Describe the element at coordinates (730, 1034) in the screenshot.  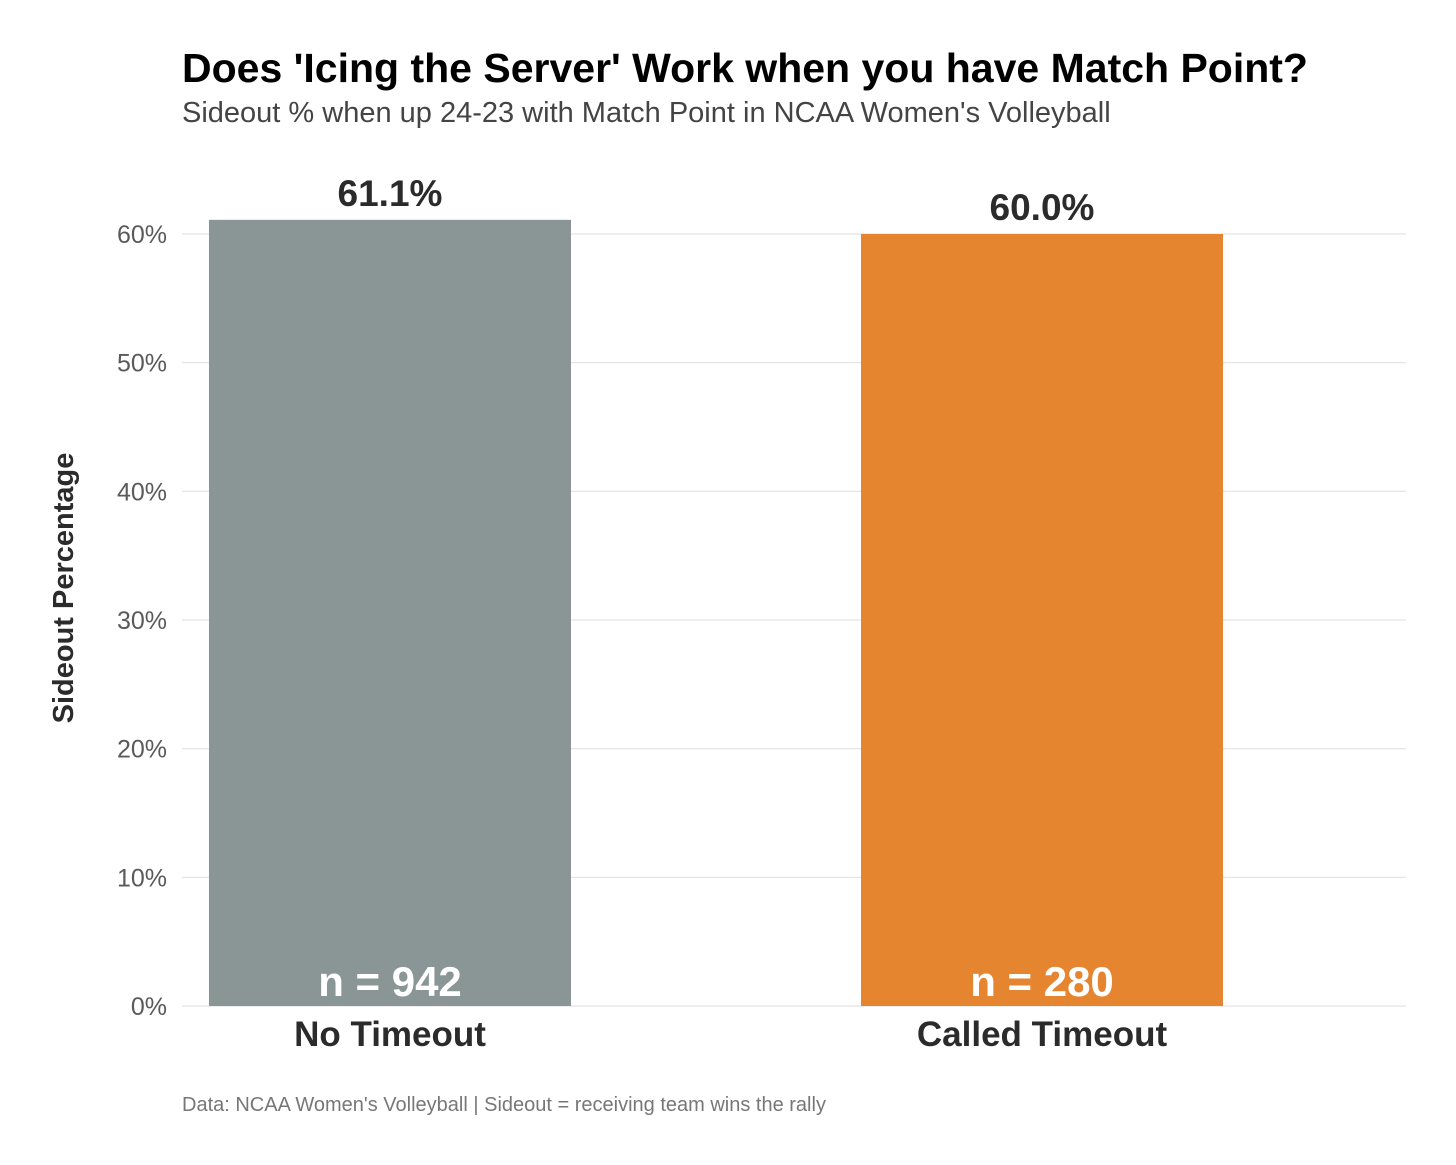
I see `x-axis-ticks: No Timeout Called Timeout` at that location.